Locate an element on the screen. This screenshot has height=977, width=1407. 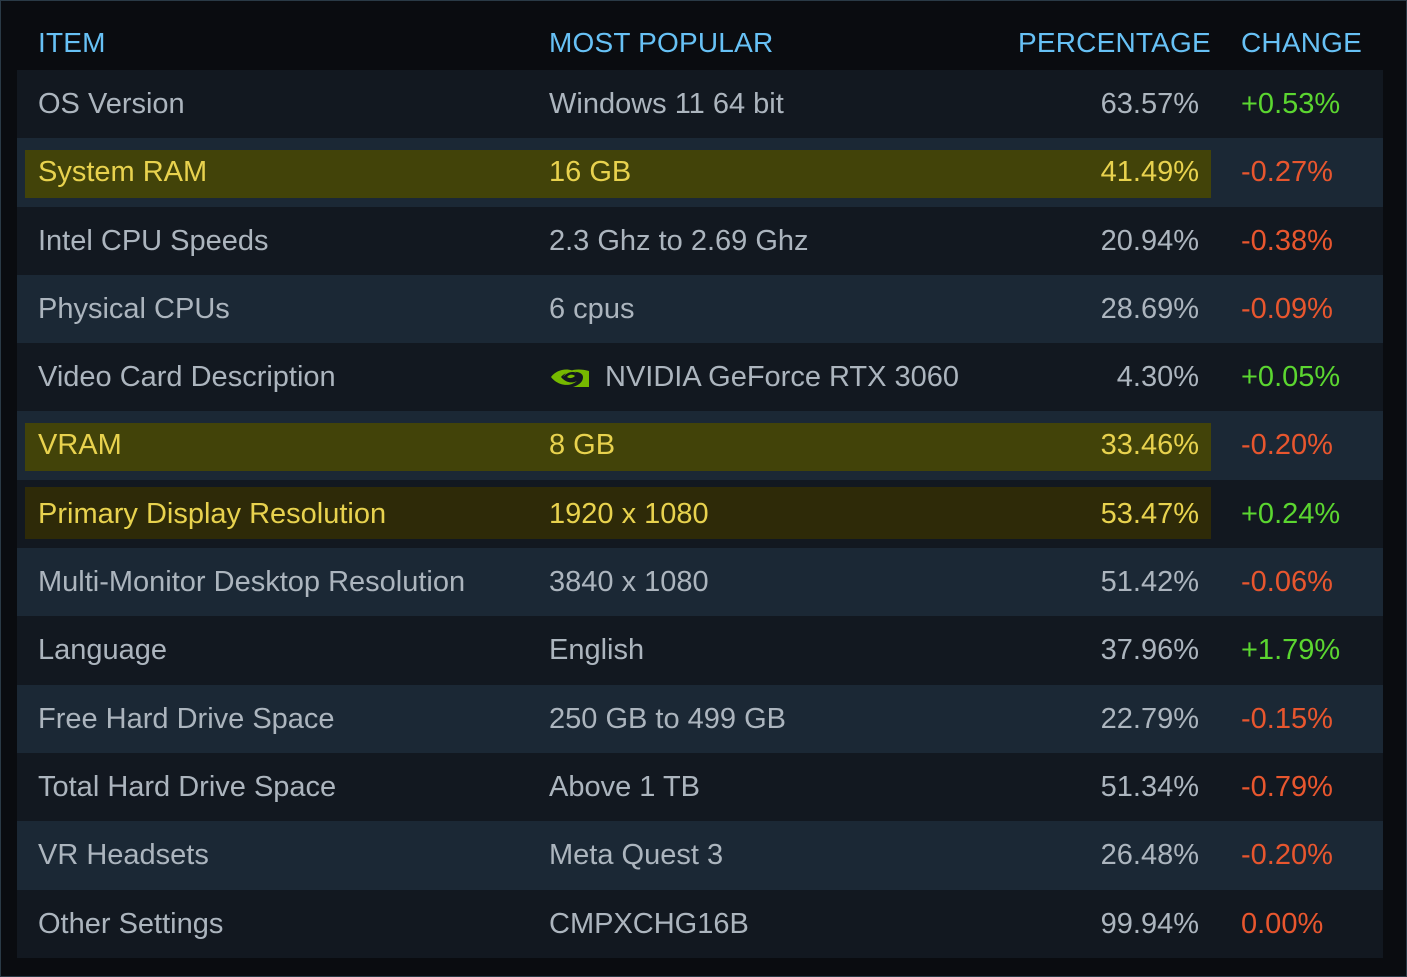
table-row: Other Settings CMPXCHG16B 99.94% 0.00% is located at coordinates (700, 923).